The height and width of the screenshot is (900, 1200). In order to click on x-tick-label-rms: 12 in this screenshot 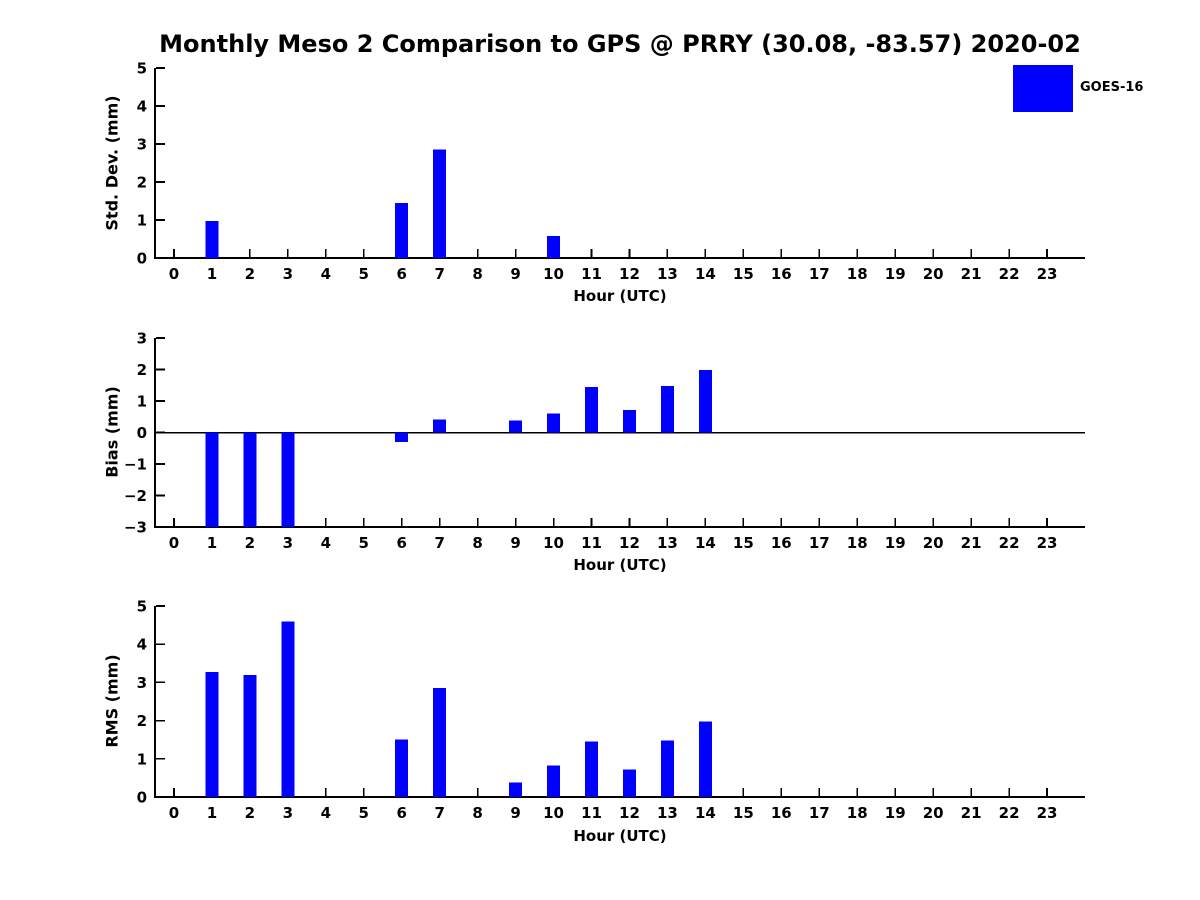, I will do `click(629, 813)`.